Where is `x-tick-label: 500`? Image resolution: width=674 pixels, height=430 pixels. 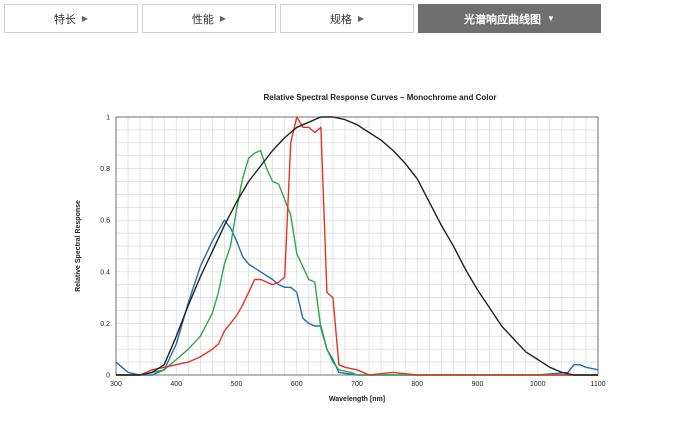 x-tick-label: 500 is located at coordinates (237, 384).